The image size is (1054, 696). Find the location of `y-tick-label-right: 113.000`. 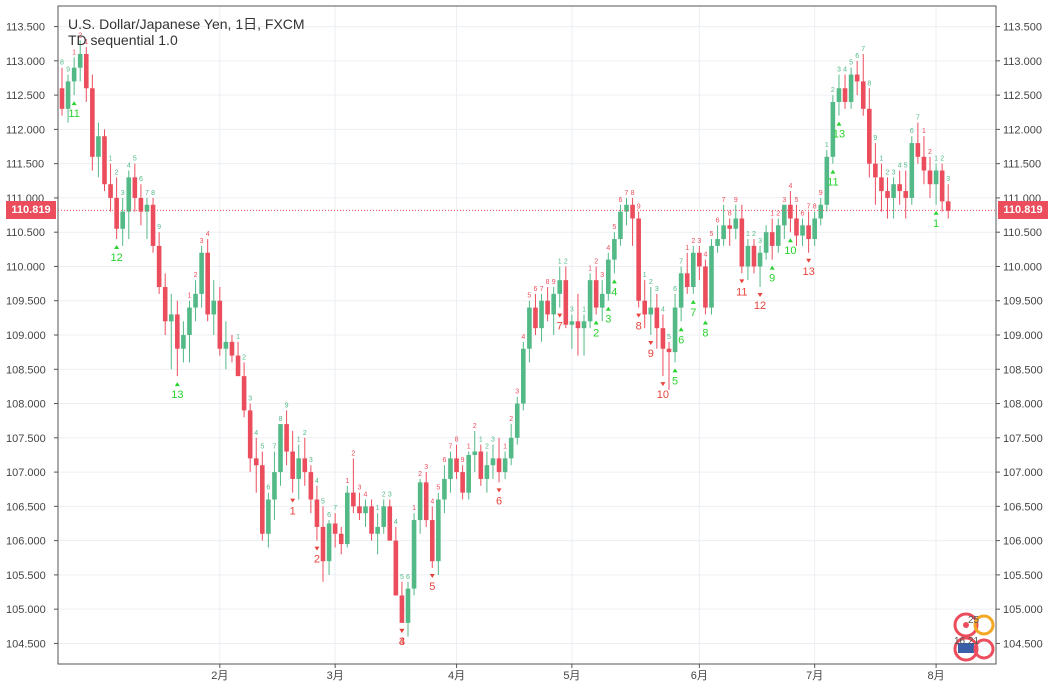

y-tick-label-right: 113.000 is located at coordinates (1022, 62).